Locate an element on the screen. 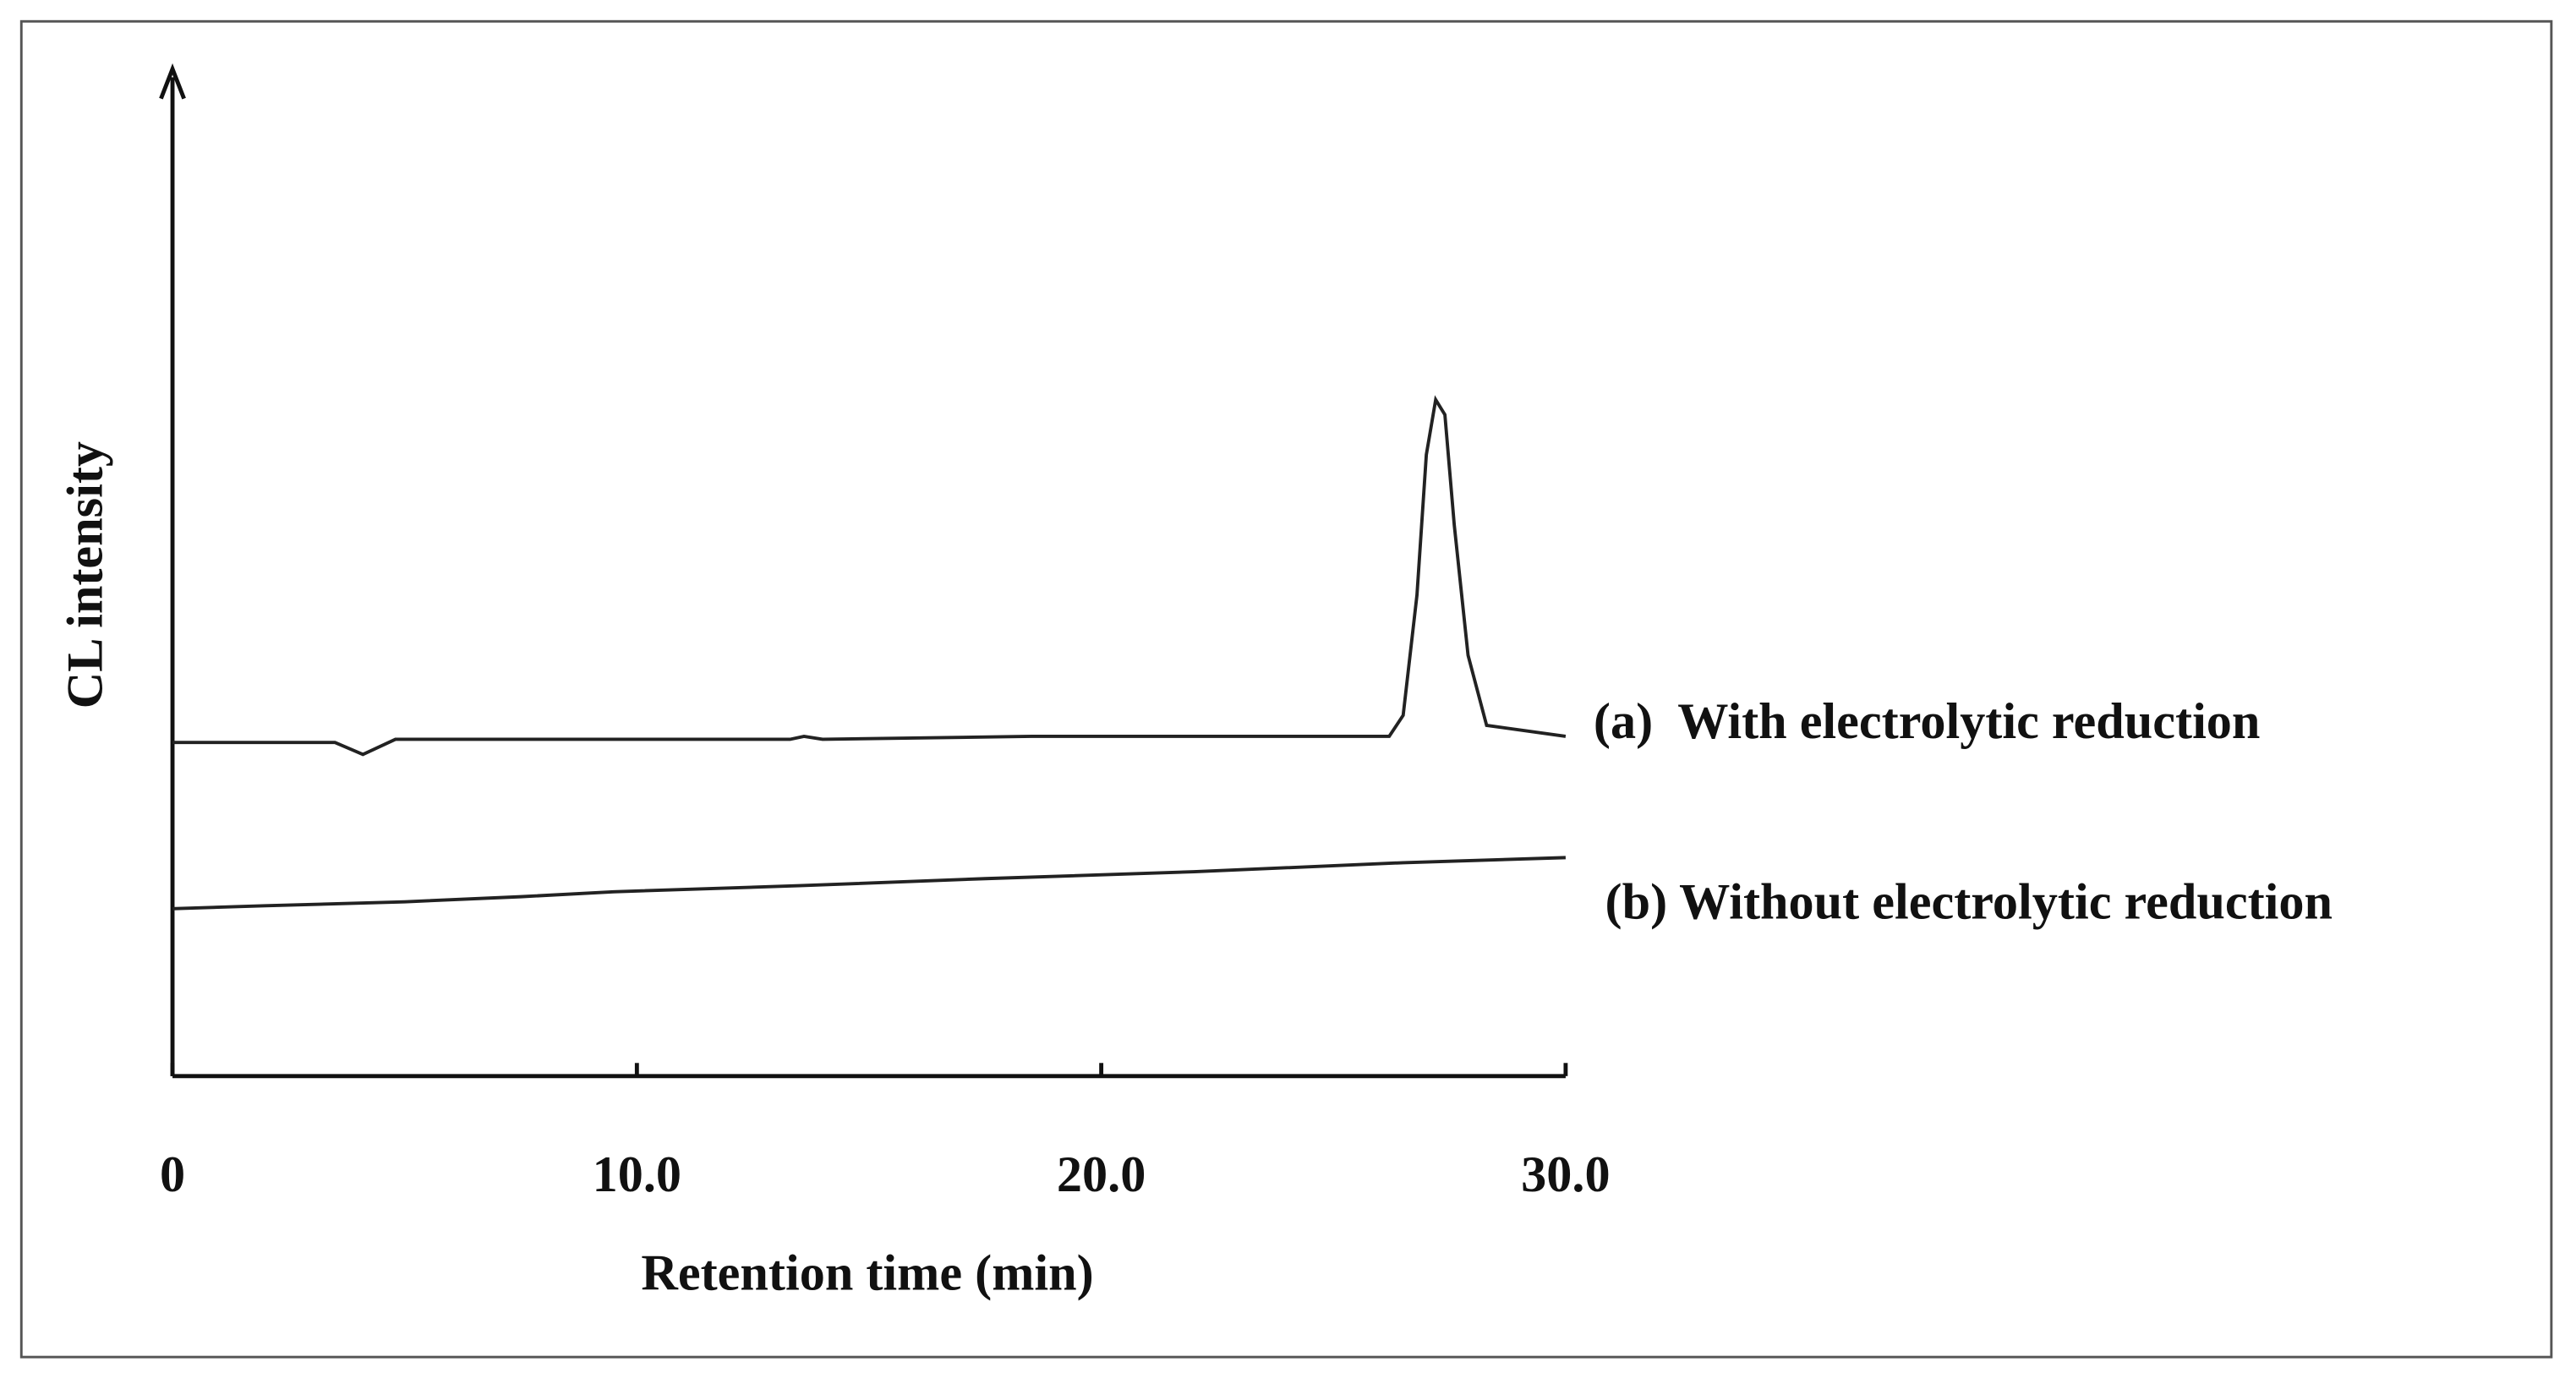 The image size is (2576, 1384). x-tick-label: 30.0 is located at coordinates (1566, 1174).